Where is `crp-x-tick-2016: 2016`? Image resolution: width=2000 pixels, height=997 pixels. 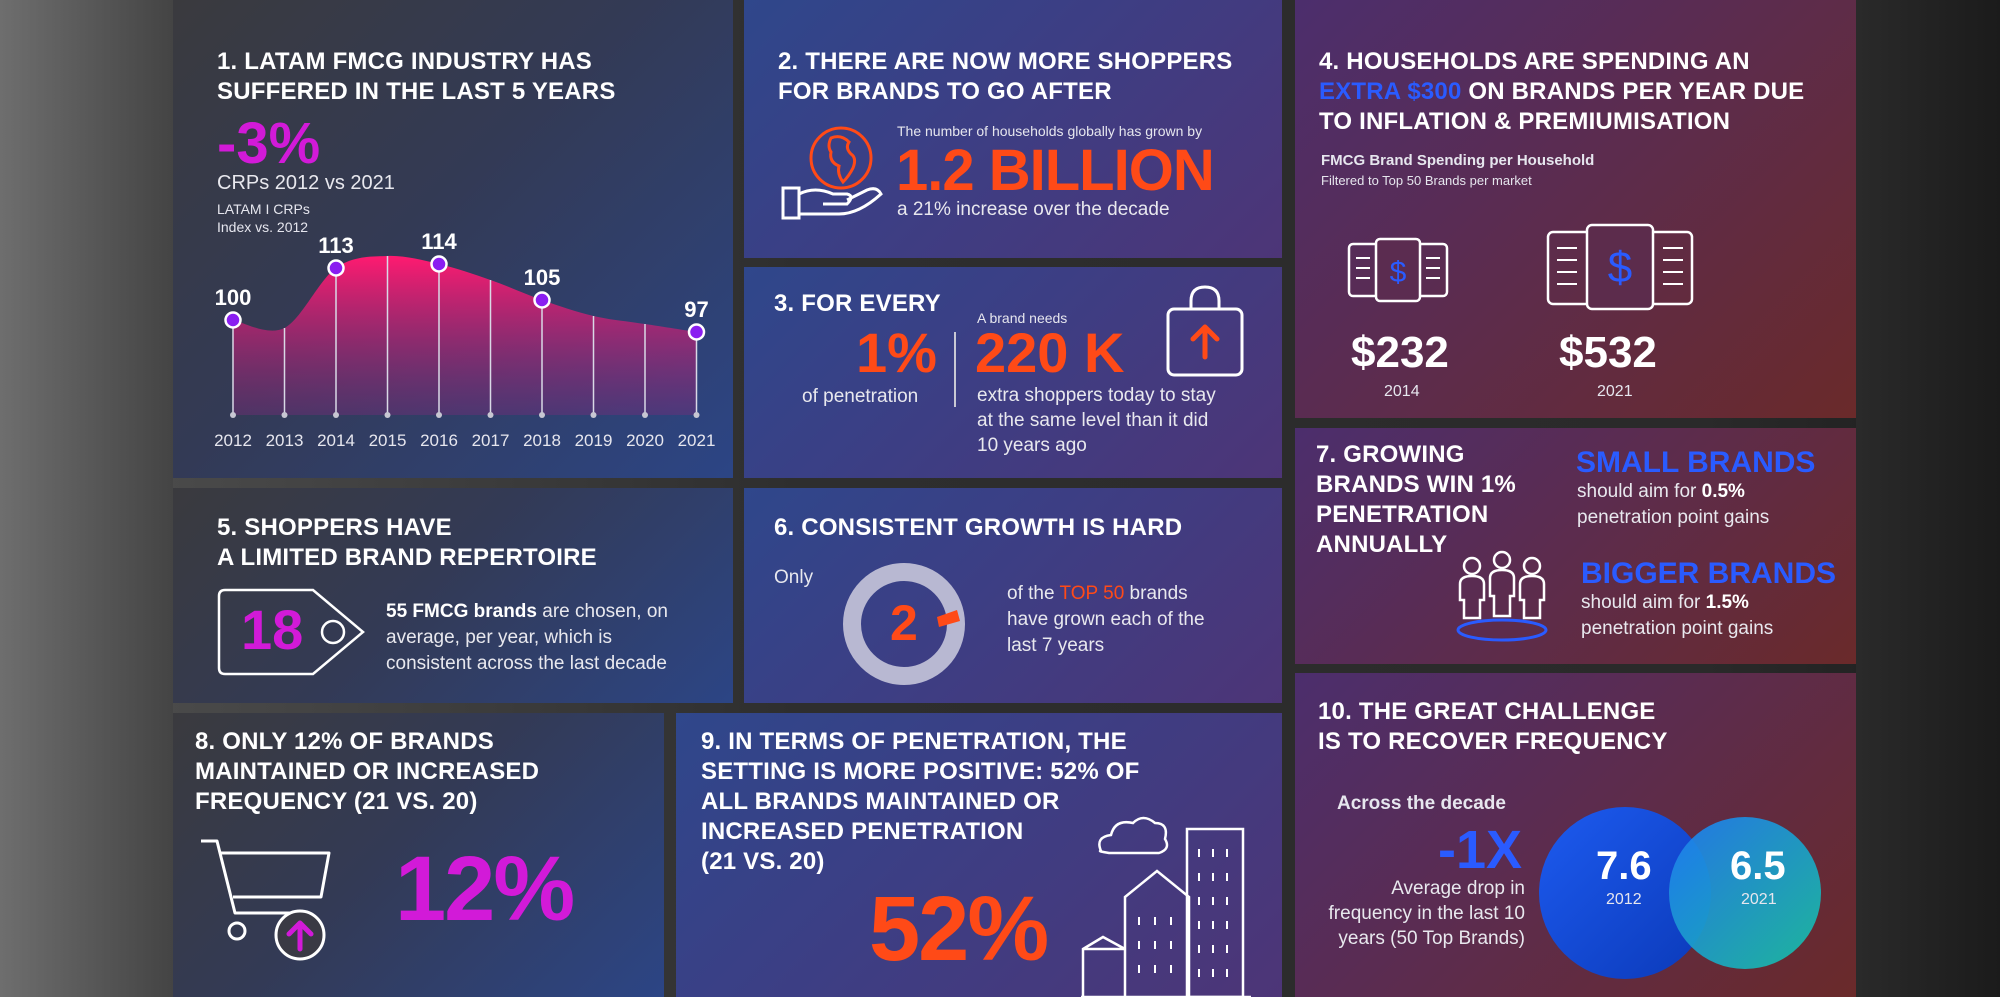
crp-x-tick-2016: 2016 is located at coordinates (439, 440).